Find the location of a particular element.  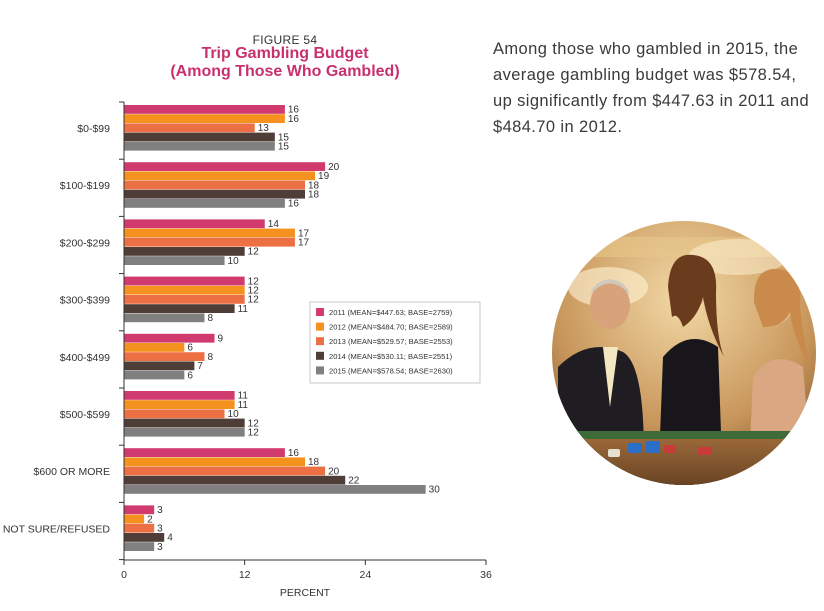

chart-title-line2: (Among Those Who Gambled) is located at coordinates (285, 71).